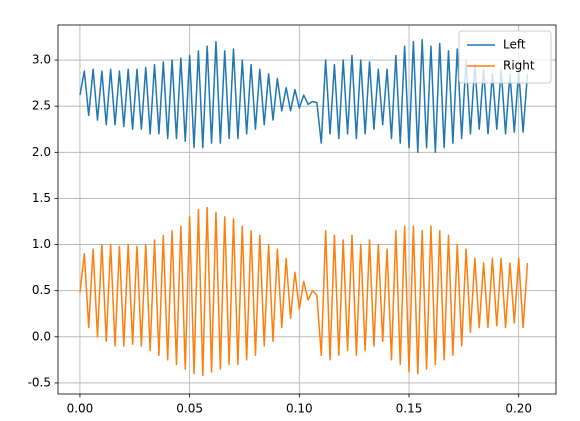  I want to click on legend-label: Left, so click(514, 45).